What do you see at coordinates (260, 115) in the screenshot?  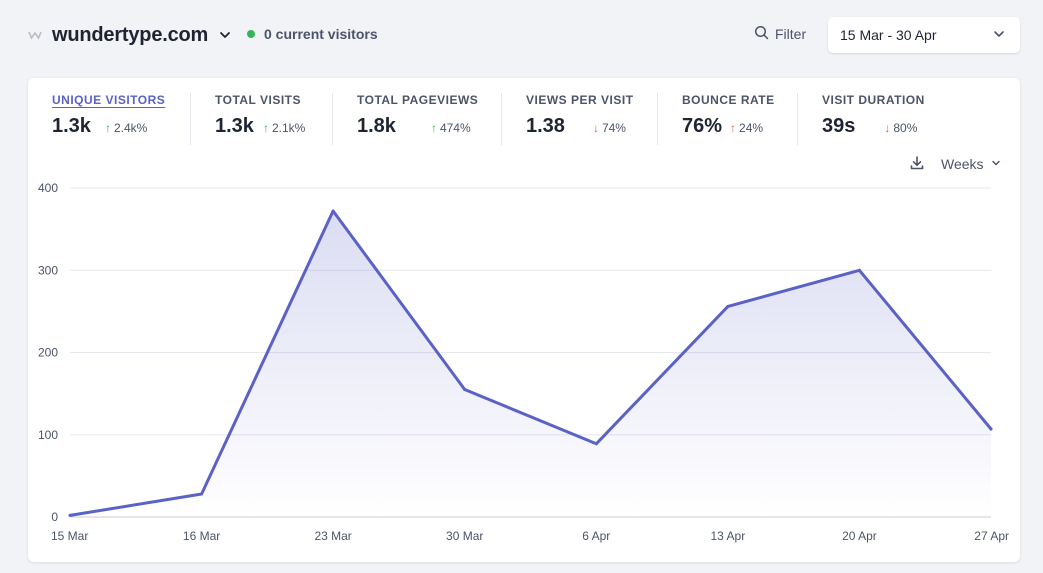 I see `metric-total-visits: TOTAL VISITS 1.3k ↑ 2.1k%` at bounding box center [260, 115].